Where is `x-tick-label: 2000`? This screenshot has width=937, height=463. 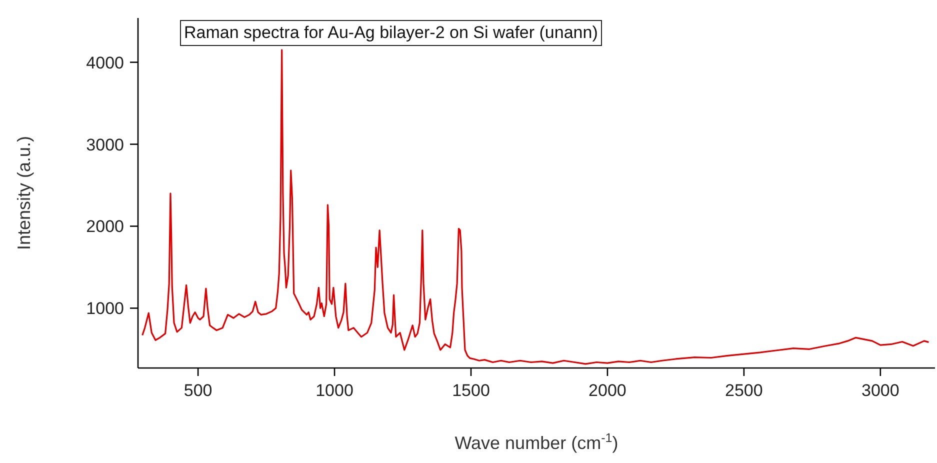 x-tick-label: 2000 is located at coordinates (607, 390).